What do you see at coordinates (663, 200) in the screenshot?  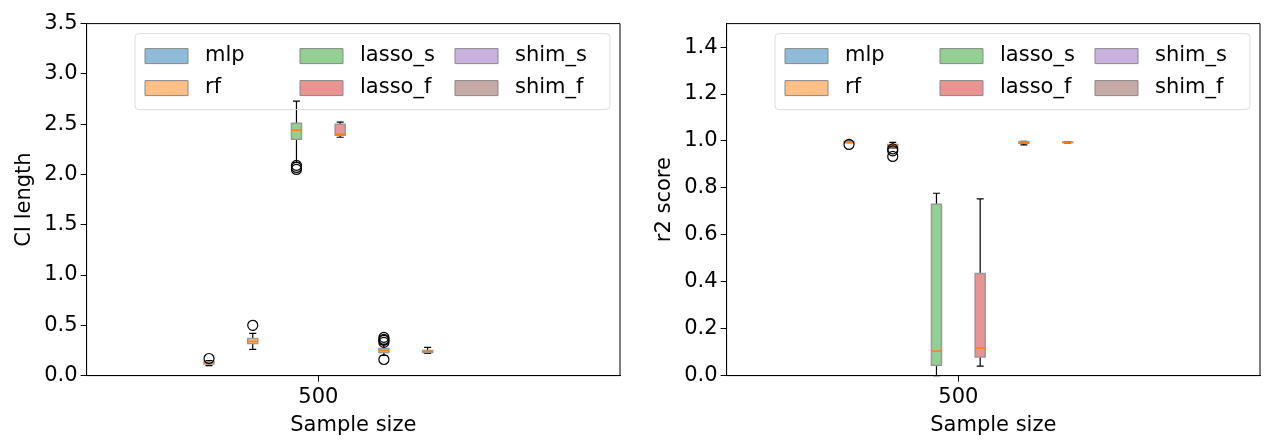 I see `y-axis-title: r2 score` at bounding box center [663, 200].